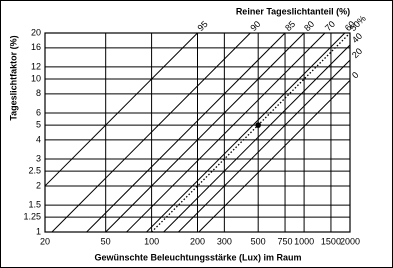  Describe the element at coordinates (331, 241) in the screenshot. I see `x-tick-label: 1500` at that location.